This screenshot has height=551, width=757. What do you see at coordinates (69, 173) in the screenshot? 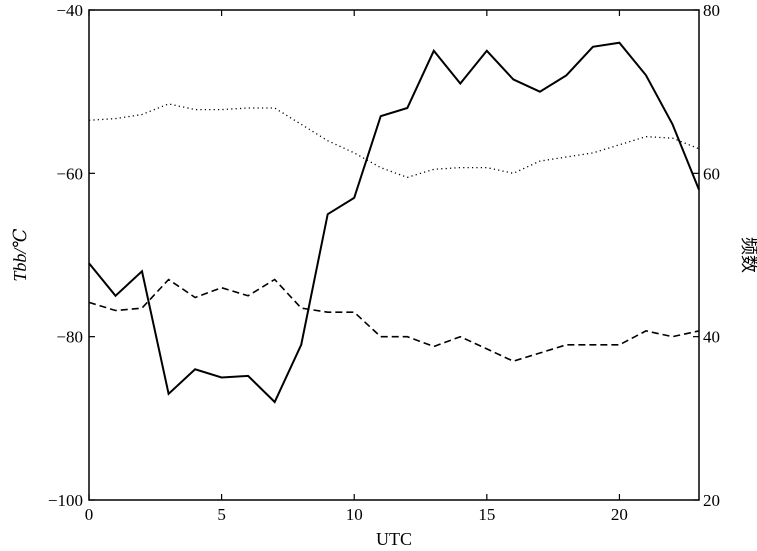
I see `y-tick-label-left: −60` at bounding box center [69, 173].